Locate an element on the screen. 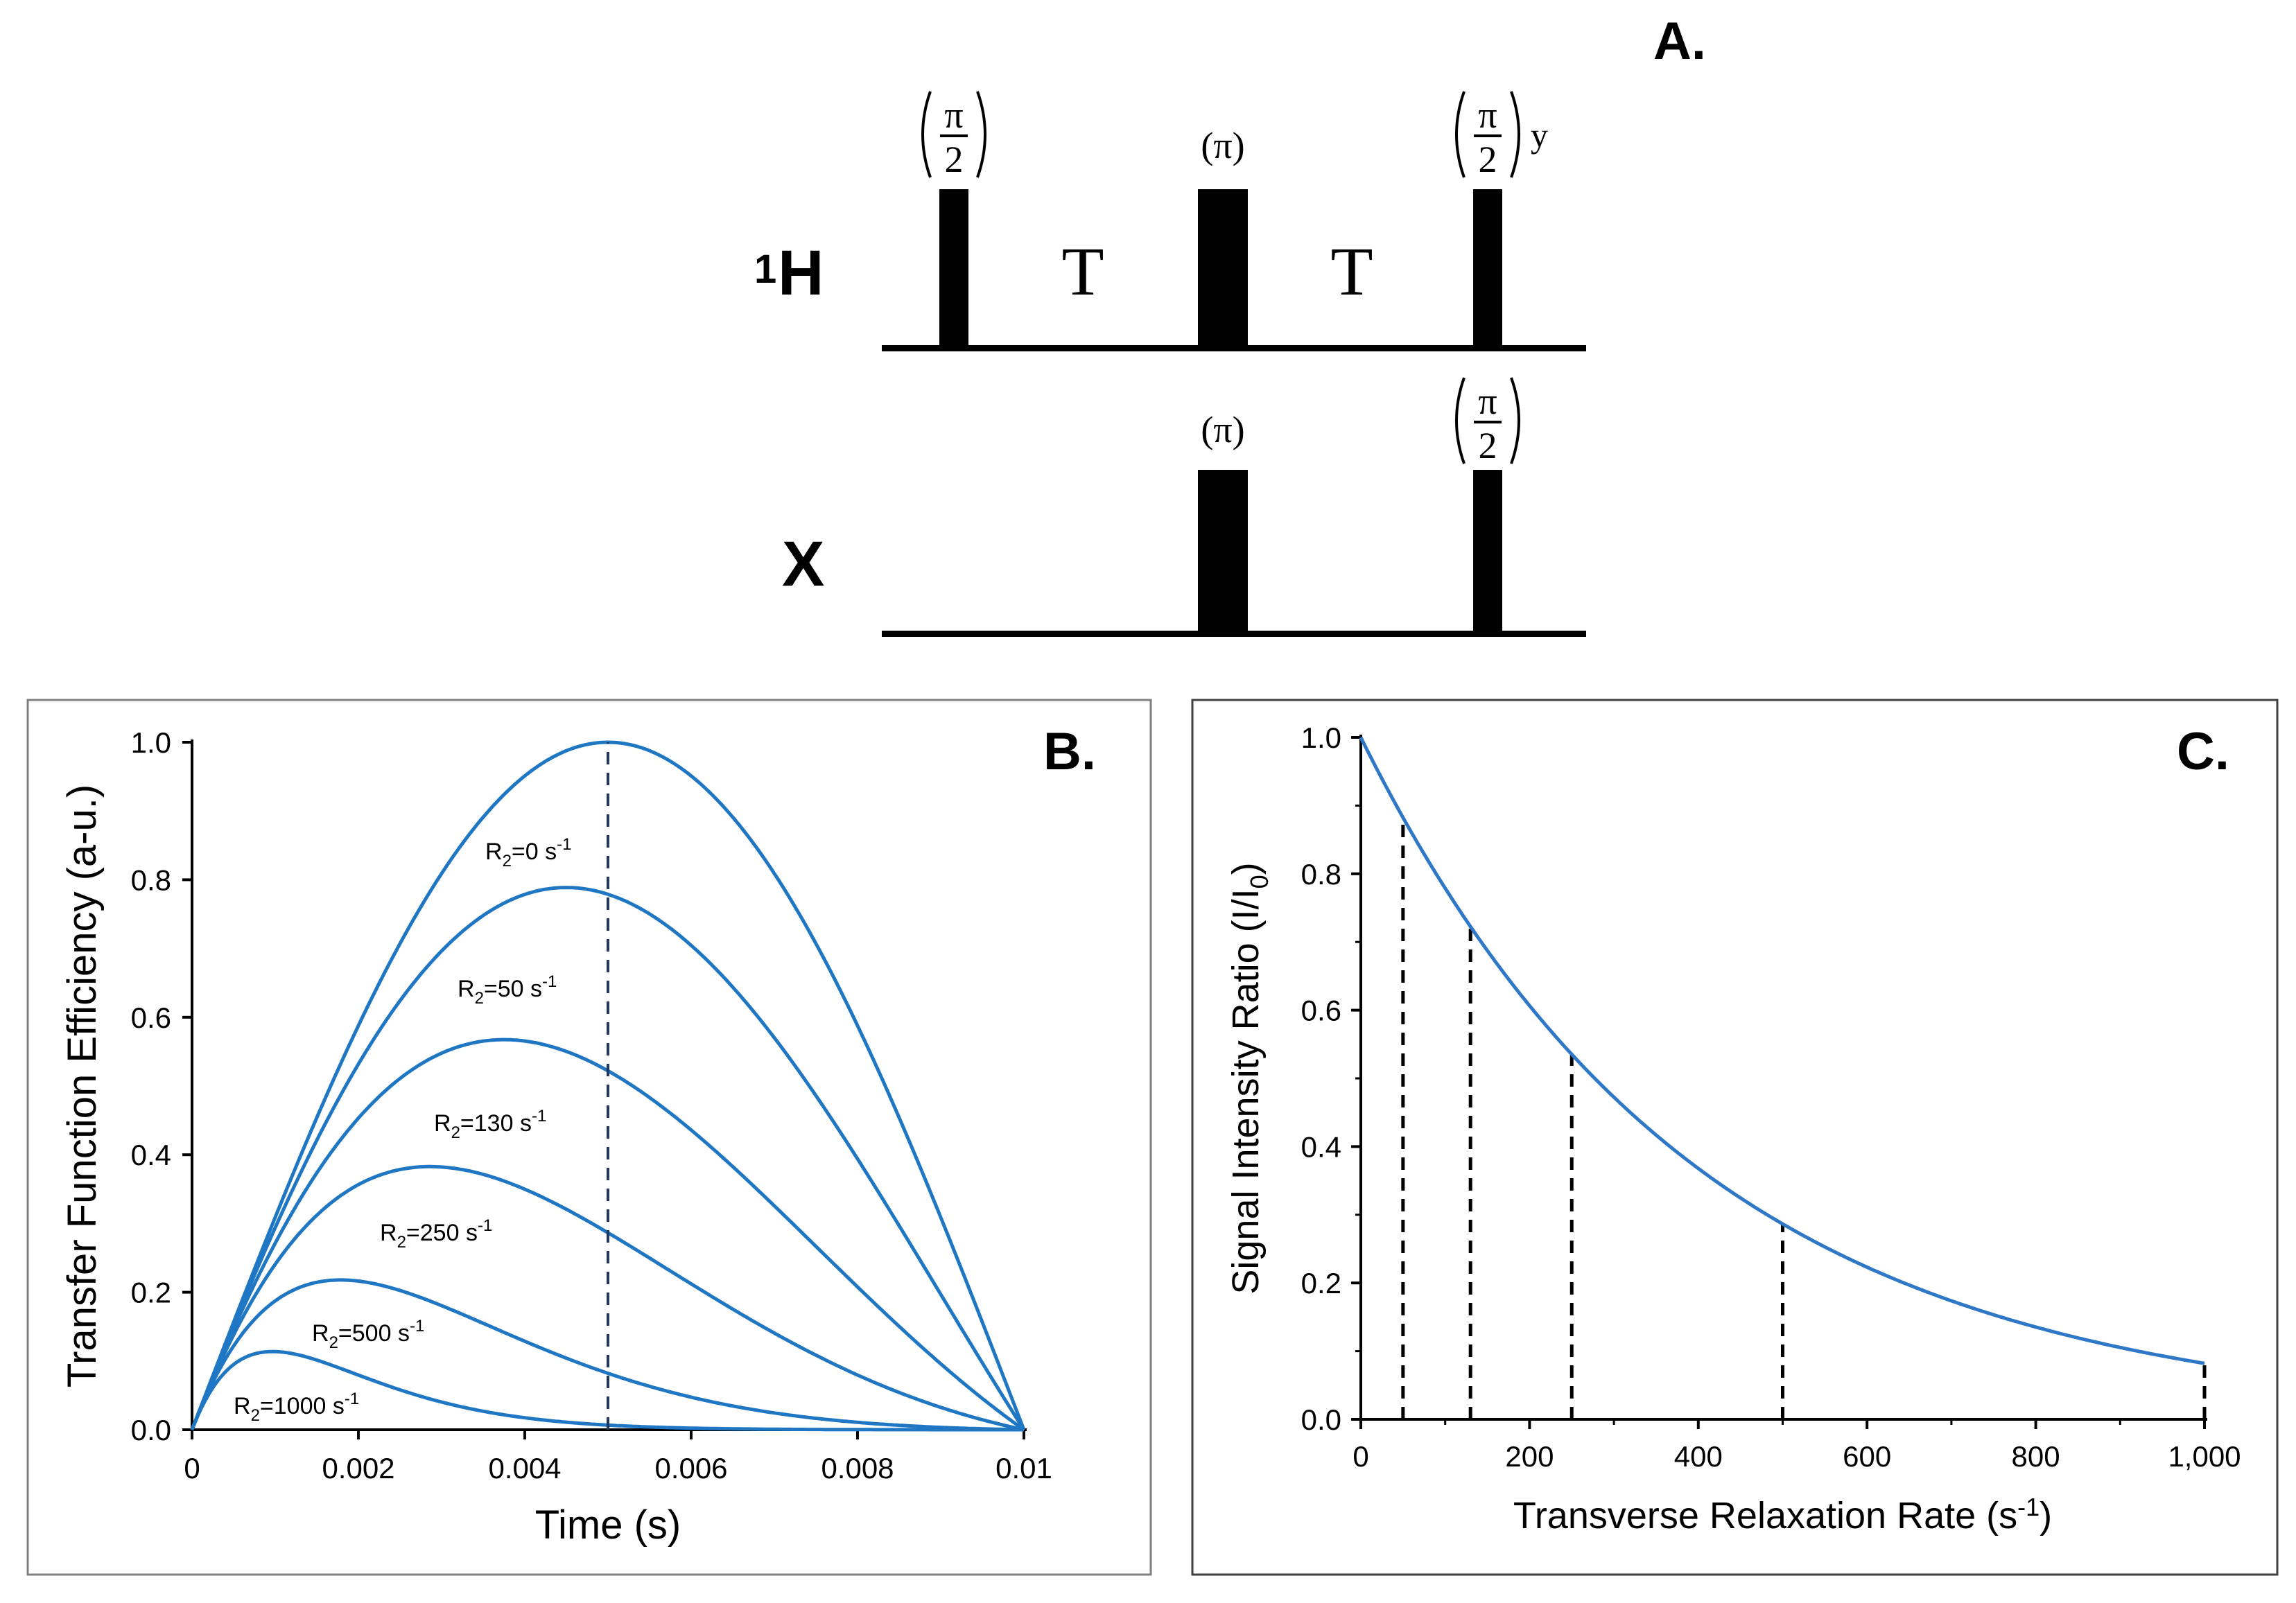 This screenshot has width=2296, height=1603. x-tick-label: 0.004 is located at coordinates (524, 1468).